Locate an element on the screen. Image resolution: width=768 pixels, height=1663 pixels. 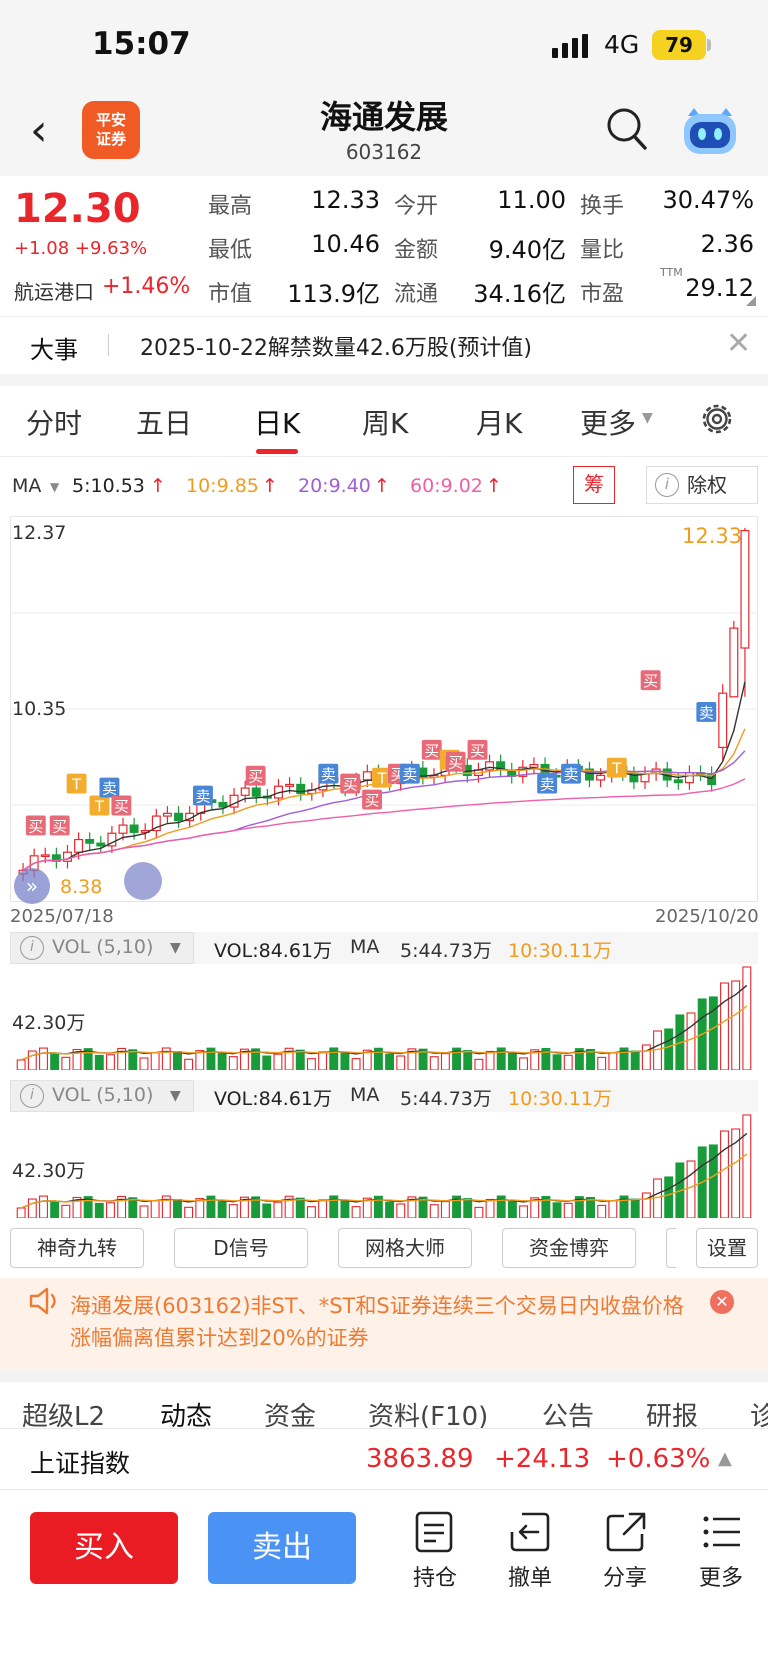
logo-text-1: 平安 is located at coordinates (110, 120).